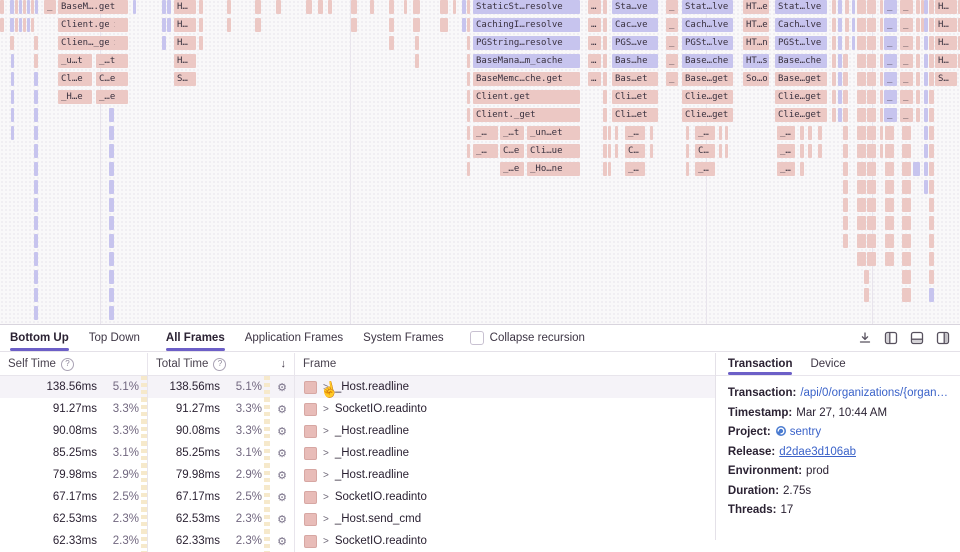  What do you see at coordinates (805, 432) in the screenshot?
I see `project-link: sentry` at bounding box center [805, 432].